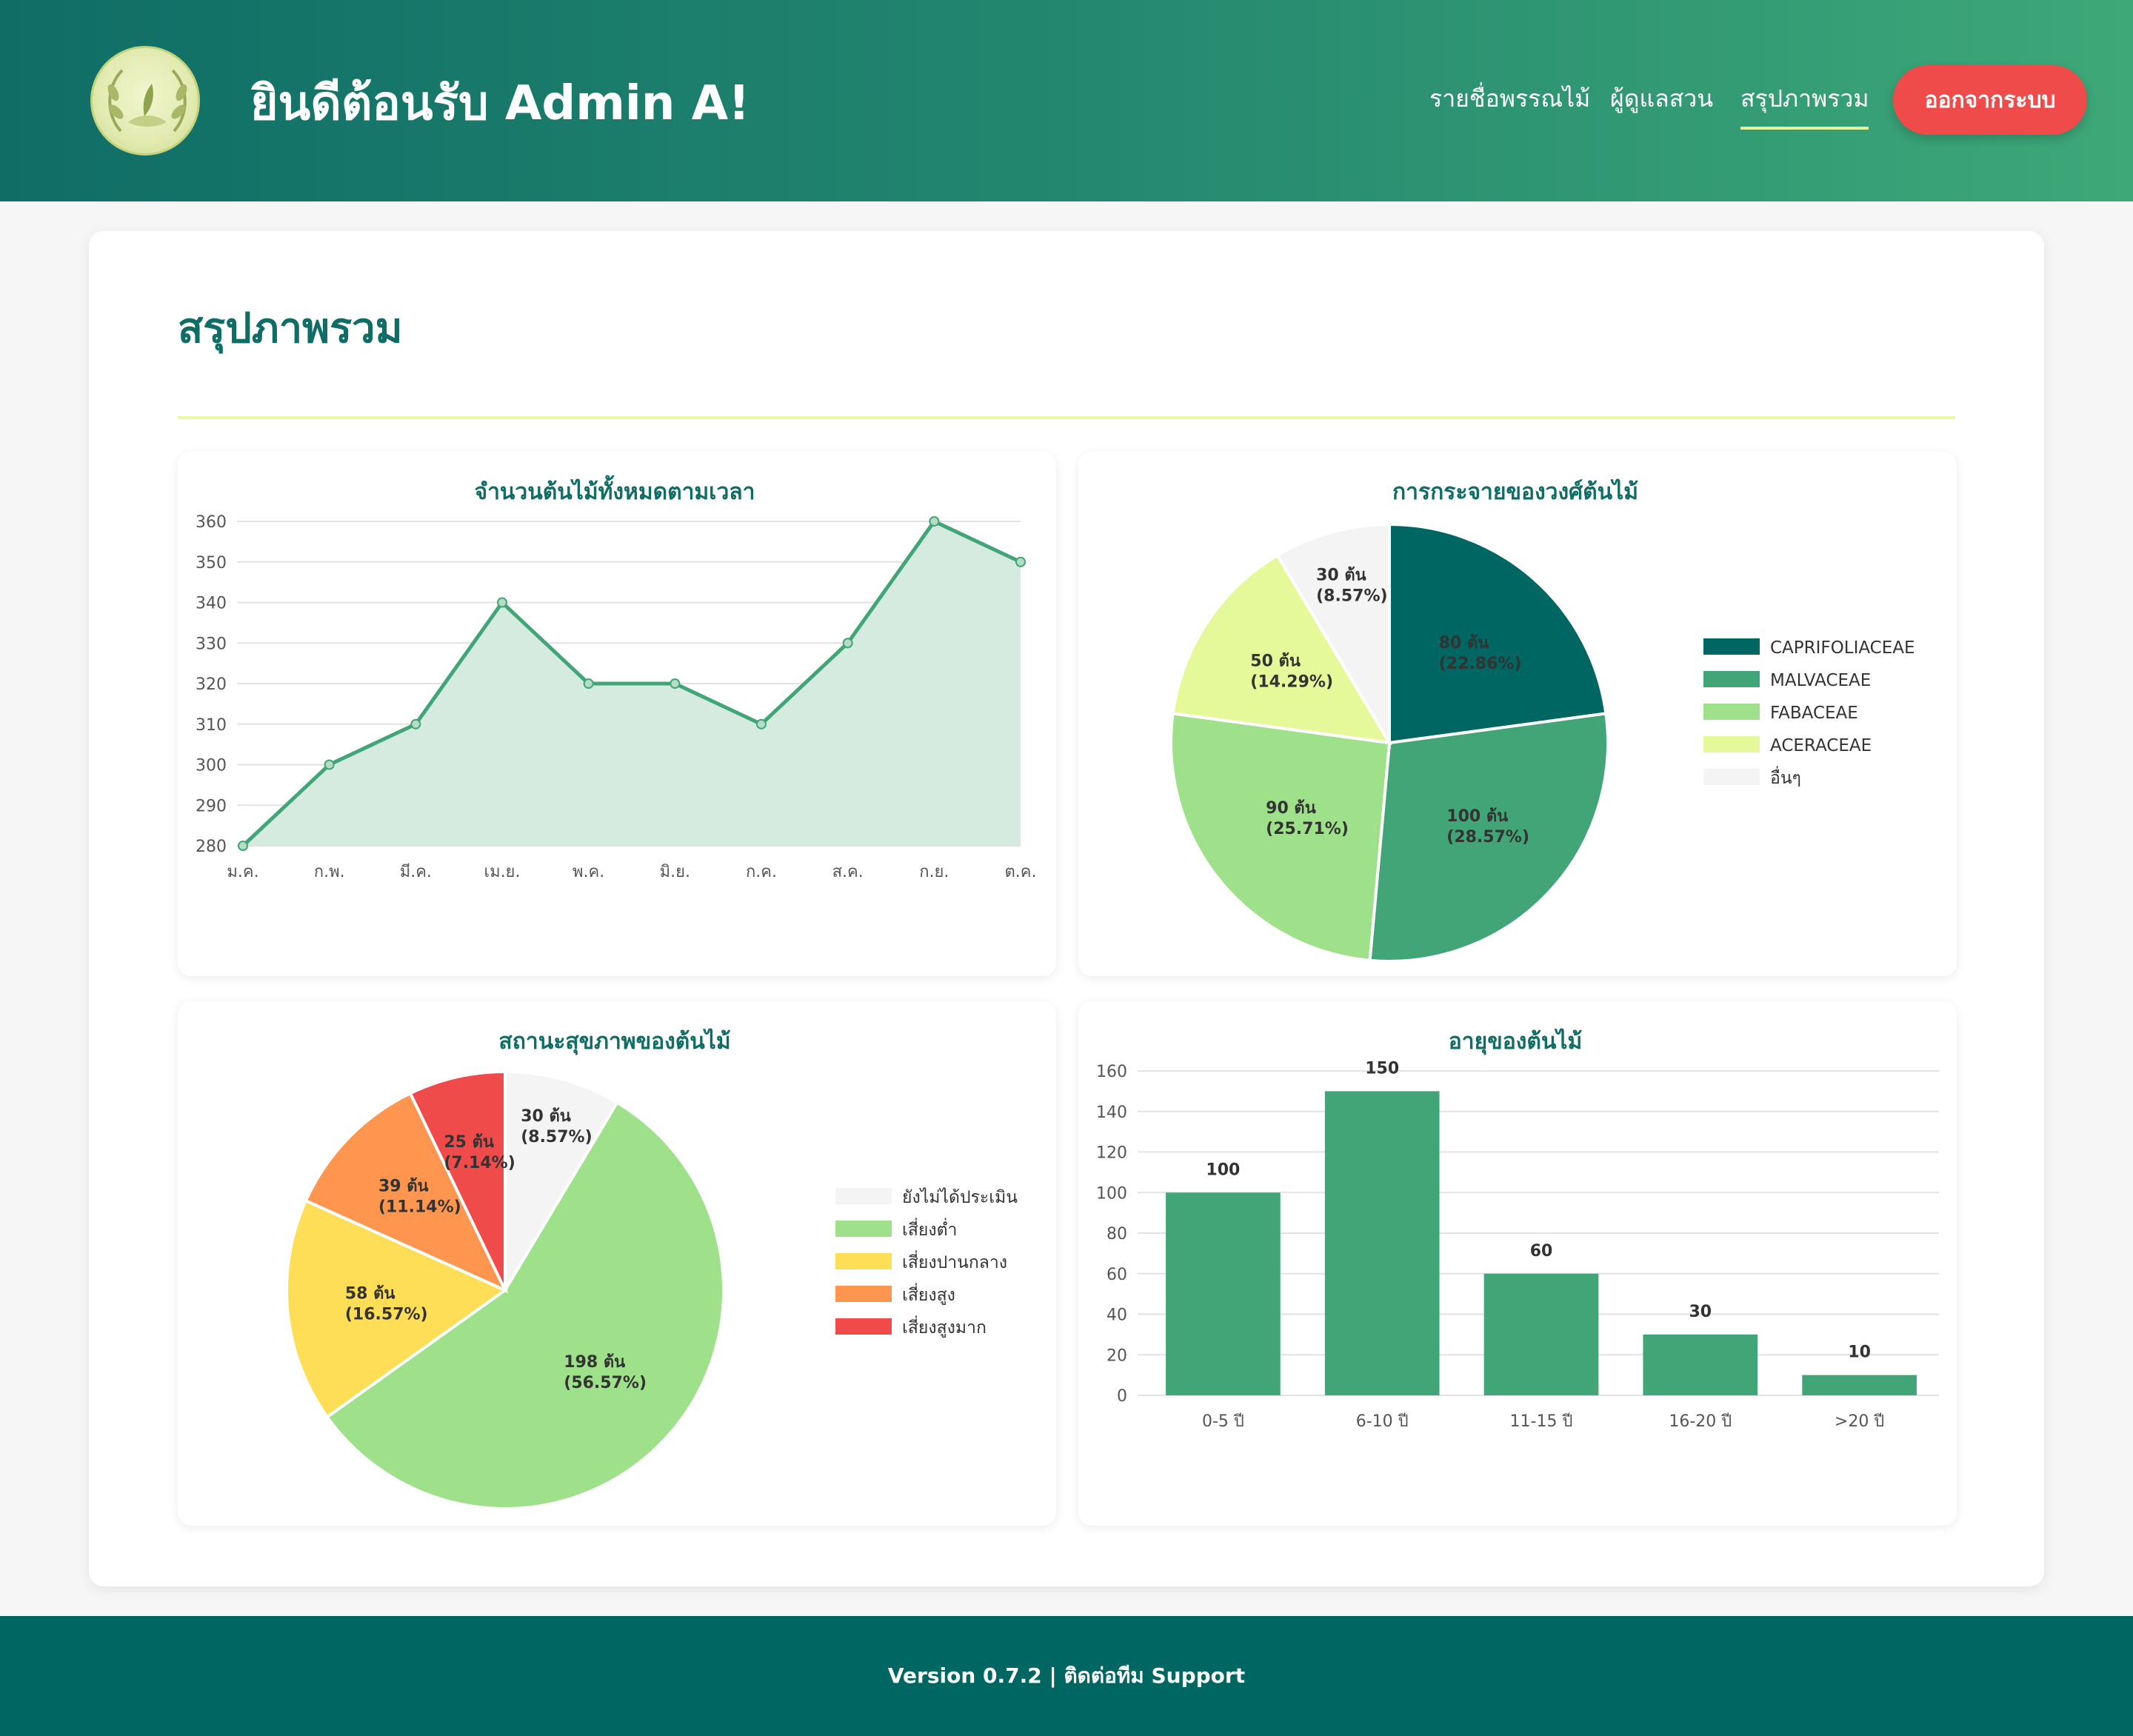 This screenshot has width=2133, height=1736. I want to click on slice-label: 50 ต้น(14.29%), so click(1291, 672).